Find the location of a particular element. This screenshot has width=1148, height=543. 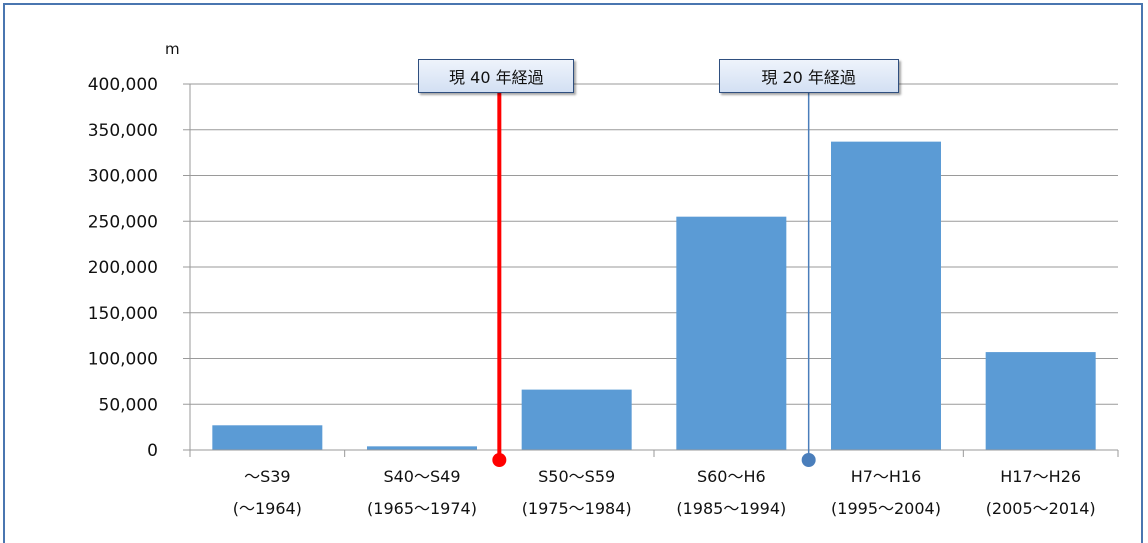

y-tick-label: 150,000 is located at coordinates (123, 314).